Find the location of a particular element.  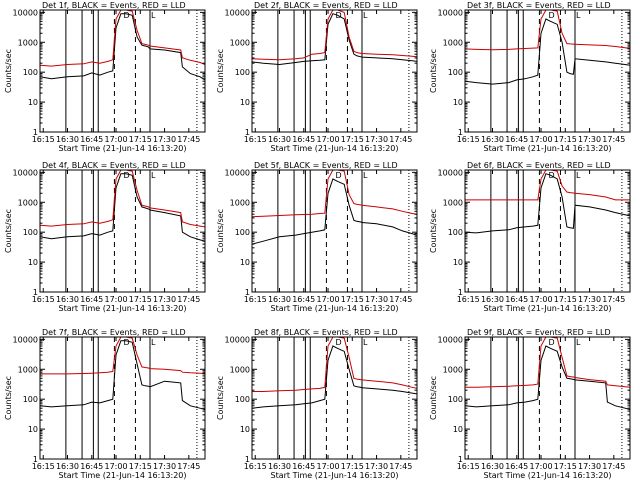

panel-title: Det 6f, BLACK = Events, RED = LLD is located at coordinates (539, 165).